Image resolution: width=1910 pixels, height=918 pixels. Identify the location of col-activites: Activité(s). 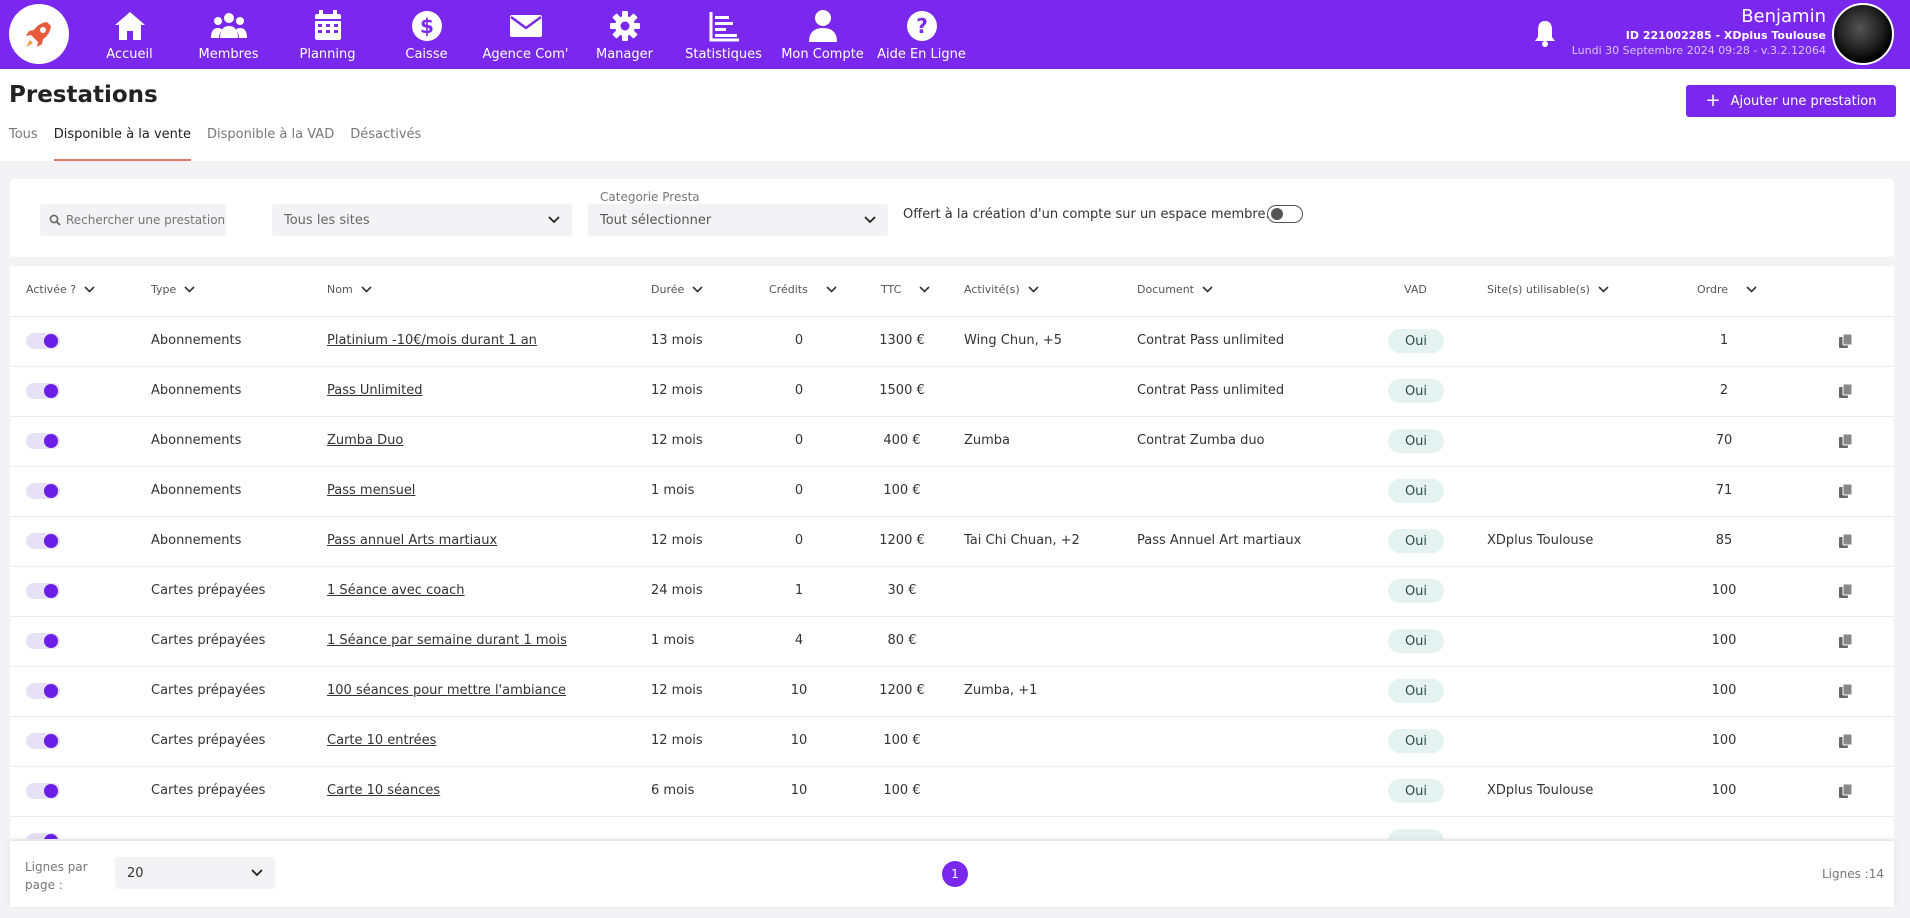
(1001, 289).